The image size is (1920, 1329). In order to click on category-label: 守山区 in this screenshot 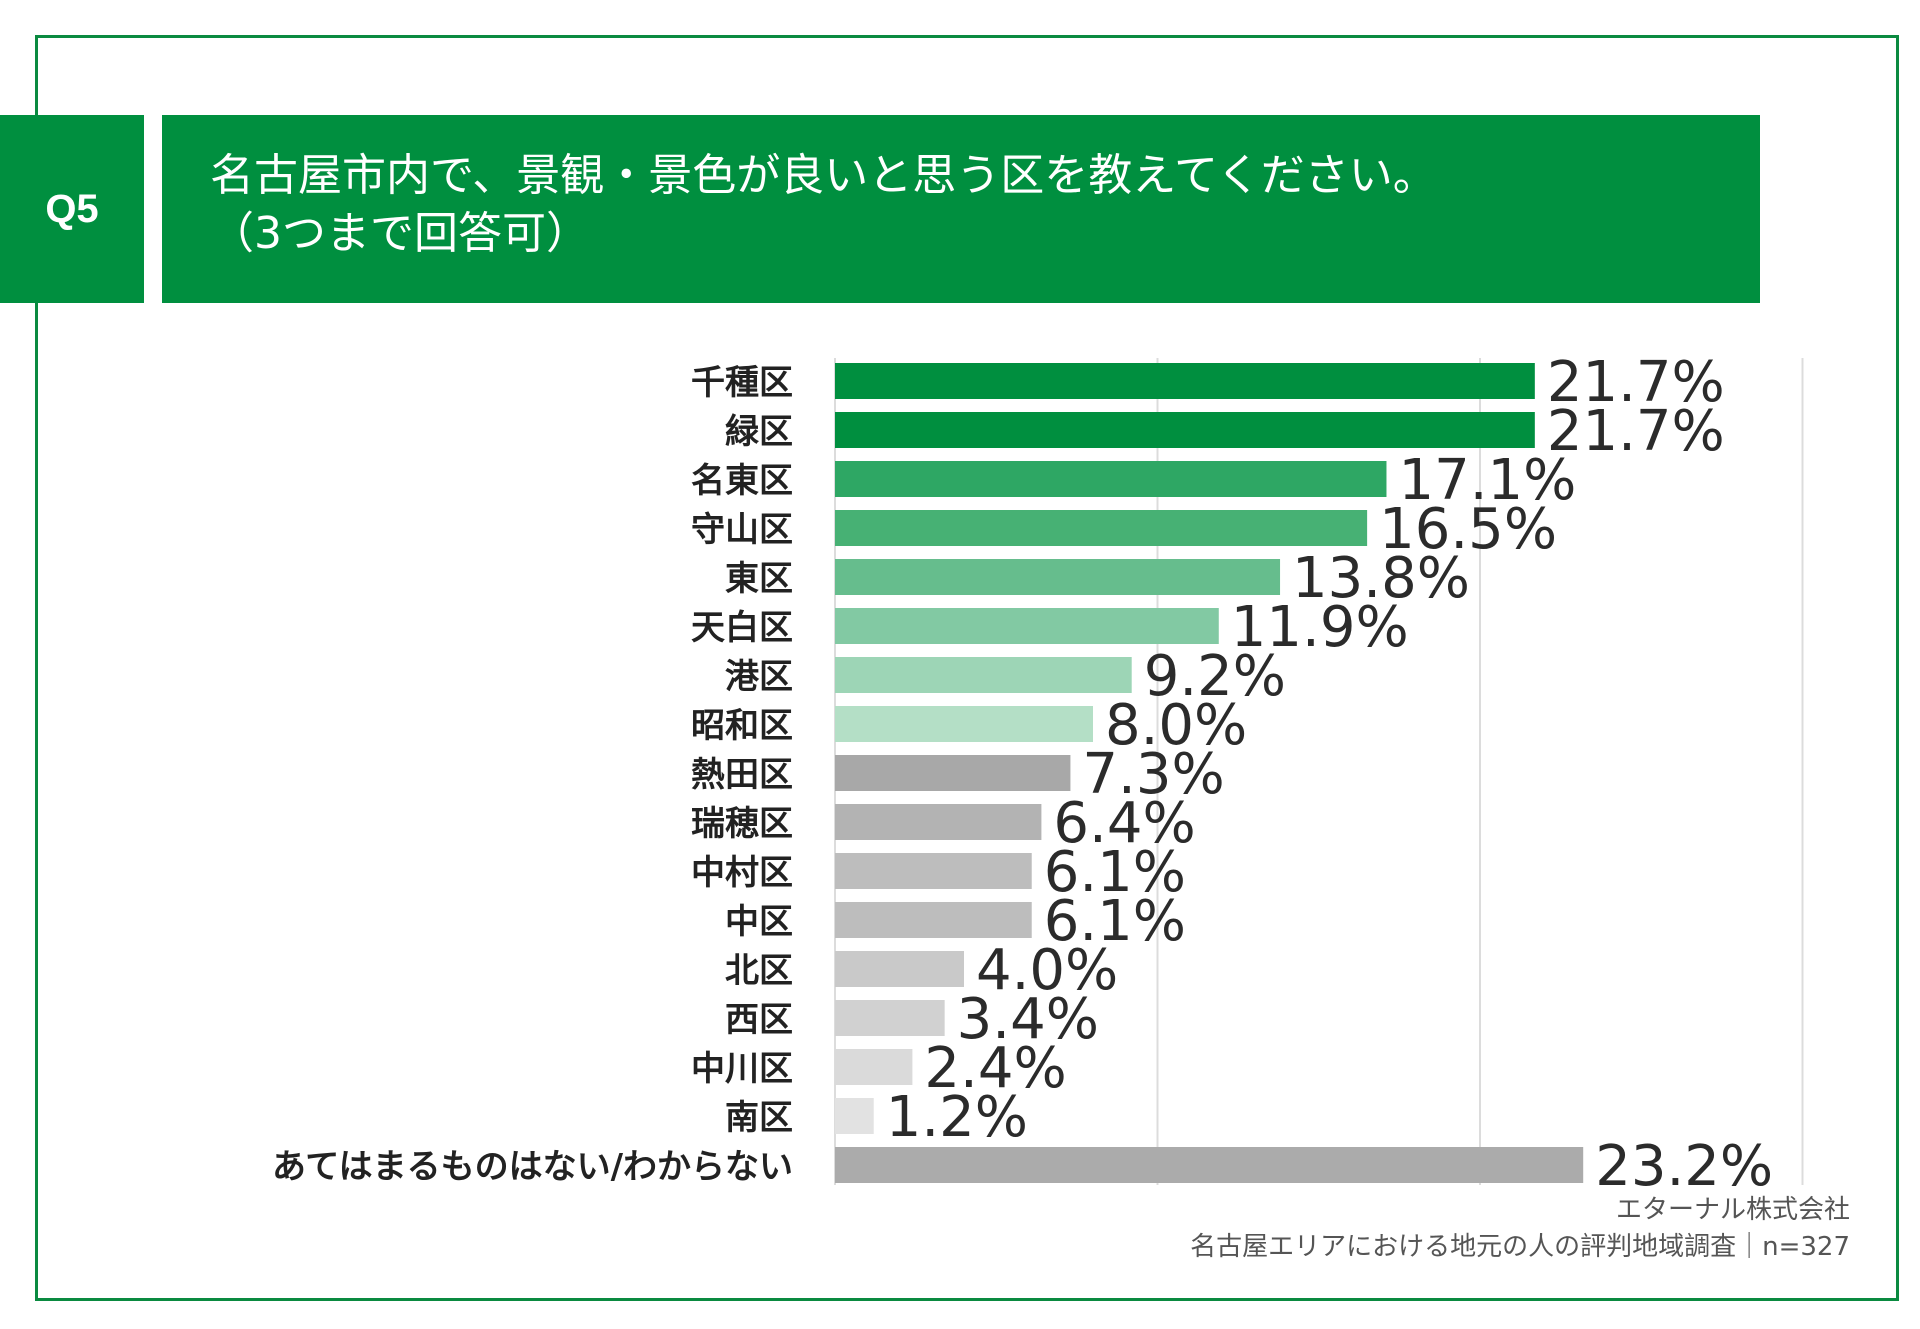, I will do `click(742, 530)`.